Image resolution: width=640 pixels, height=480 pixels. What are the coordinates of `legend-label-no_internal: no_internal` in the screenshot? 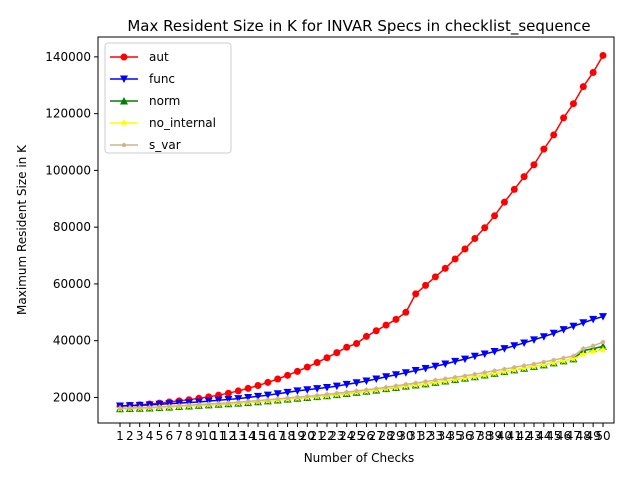 It's located at (182, 123).